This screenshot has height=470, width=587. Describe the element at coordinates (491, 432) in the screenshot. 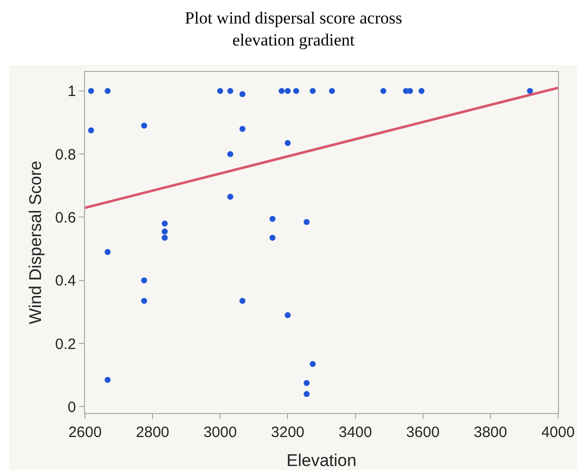

I see `x-tick-label: 3800` at that location.